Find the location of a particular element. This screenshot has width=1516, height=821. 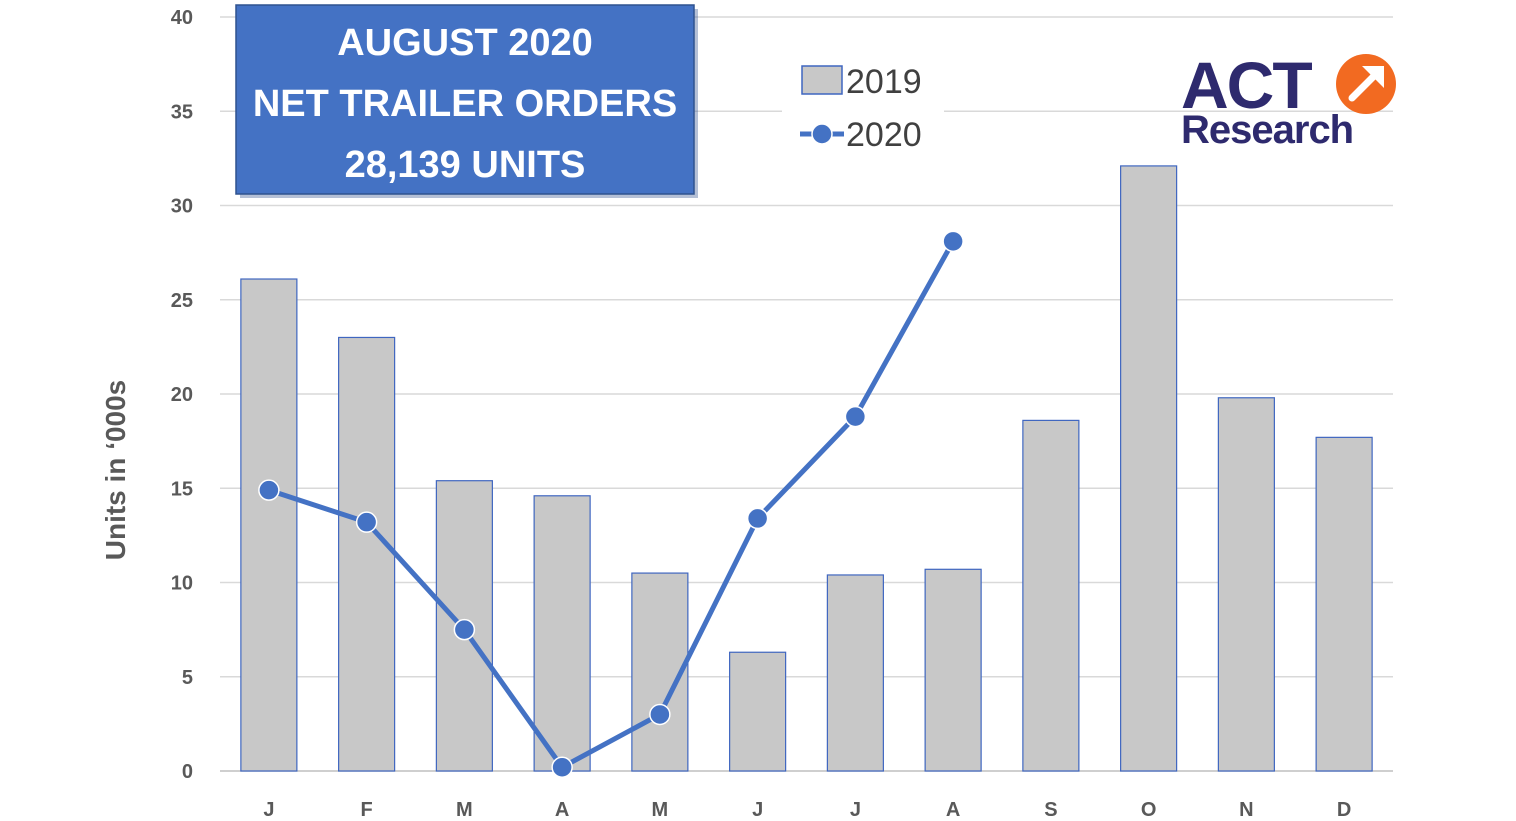

y-tick-label: 30 is located at coordinates (182, 207).